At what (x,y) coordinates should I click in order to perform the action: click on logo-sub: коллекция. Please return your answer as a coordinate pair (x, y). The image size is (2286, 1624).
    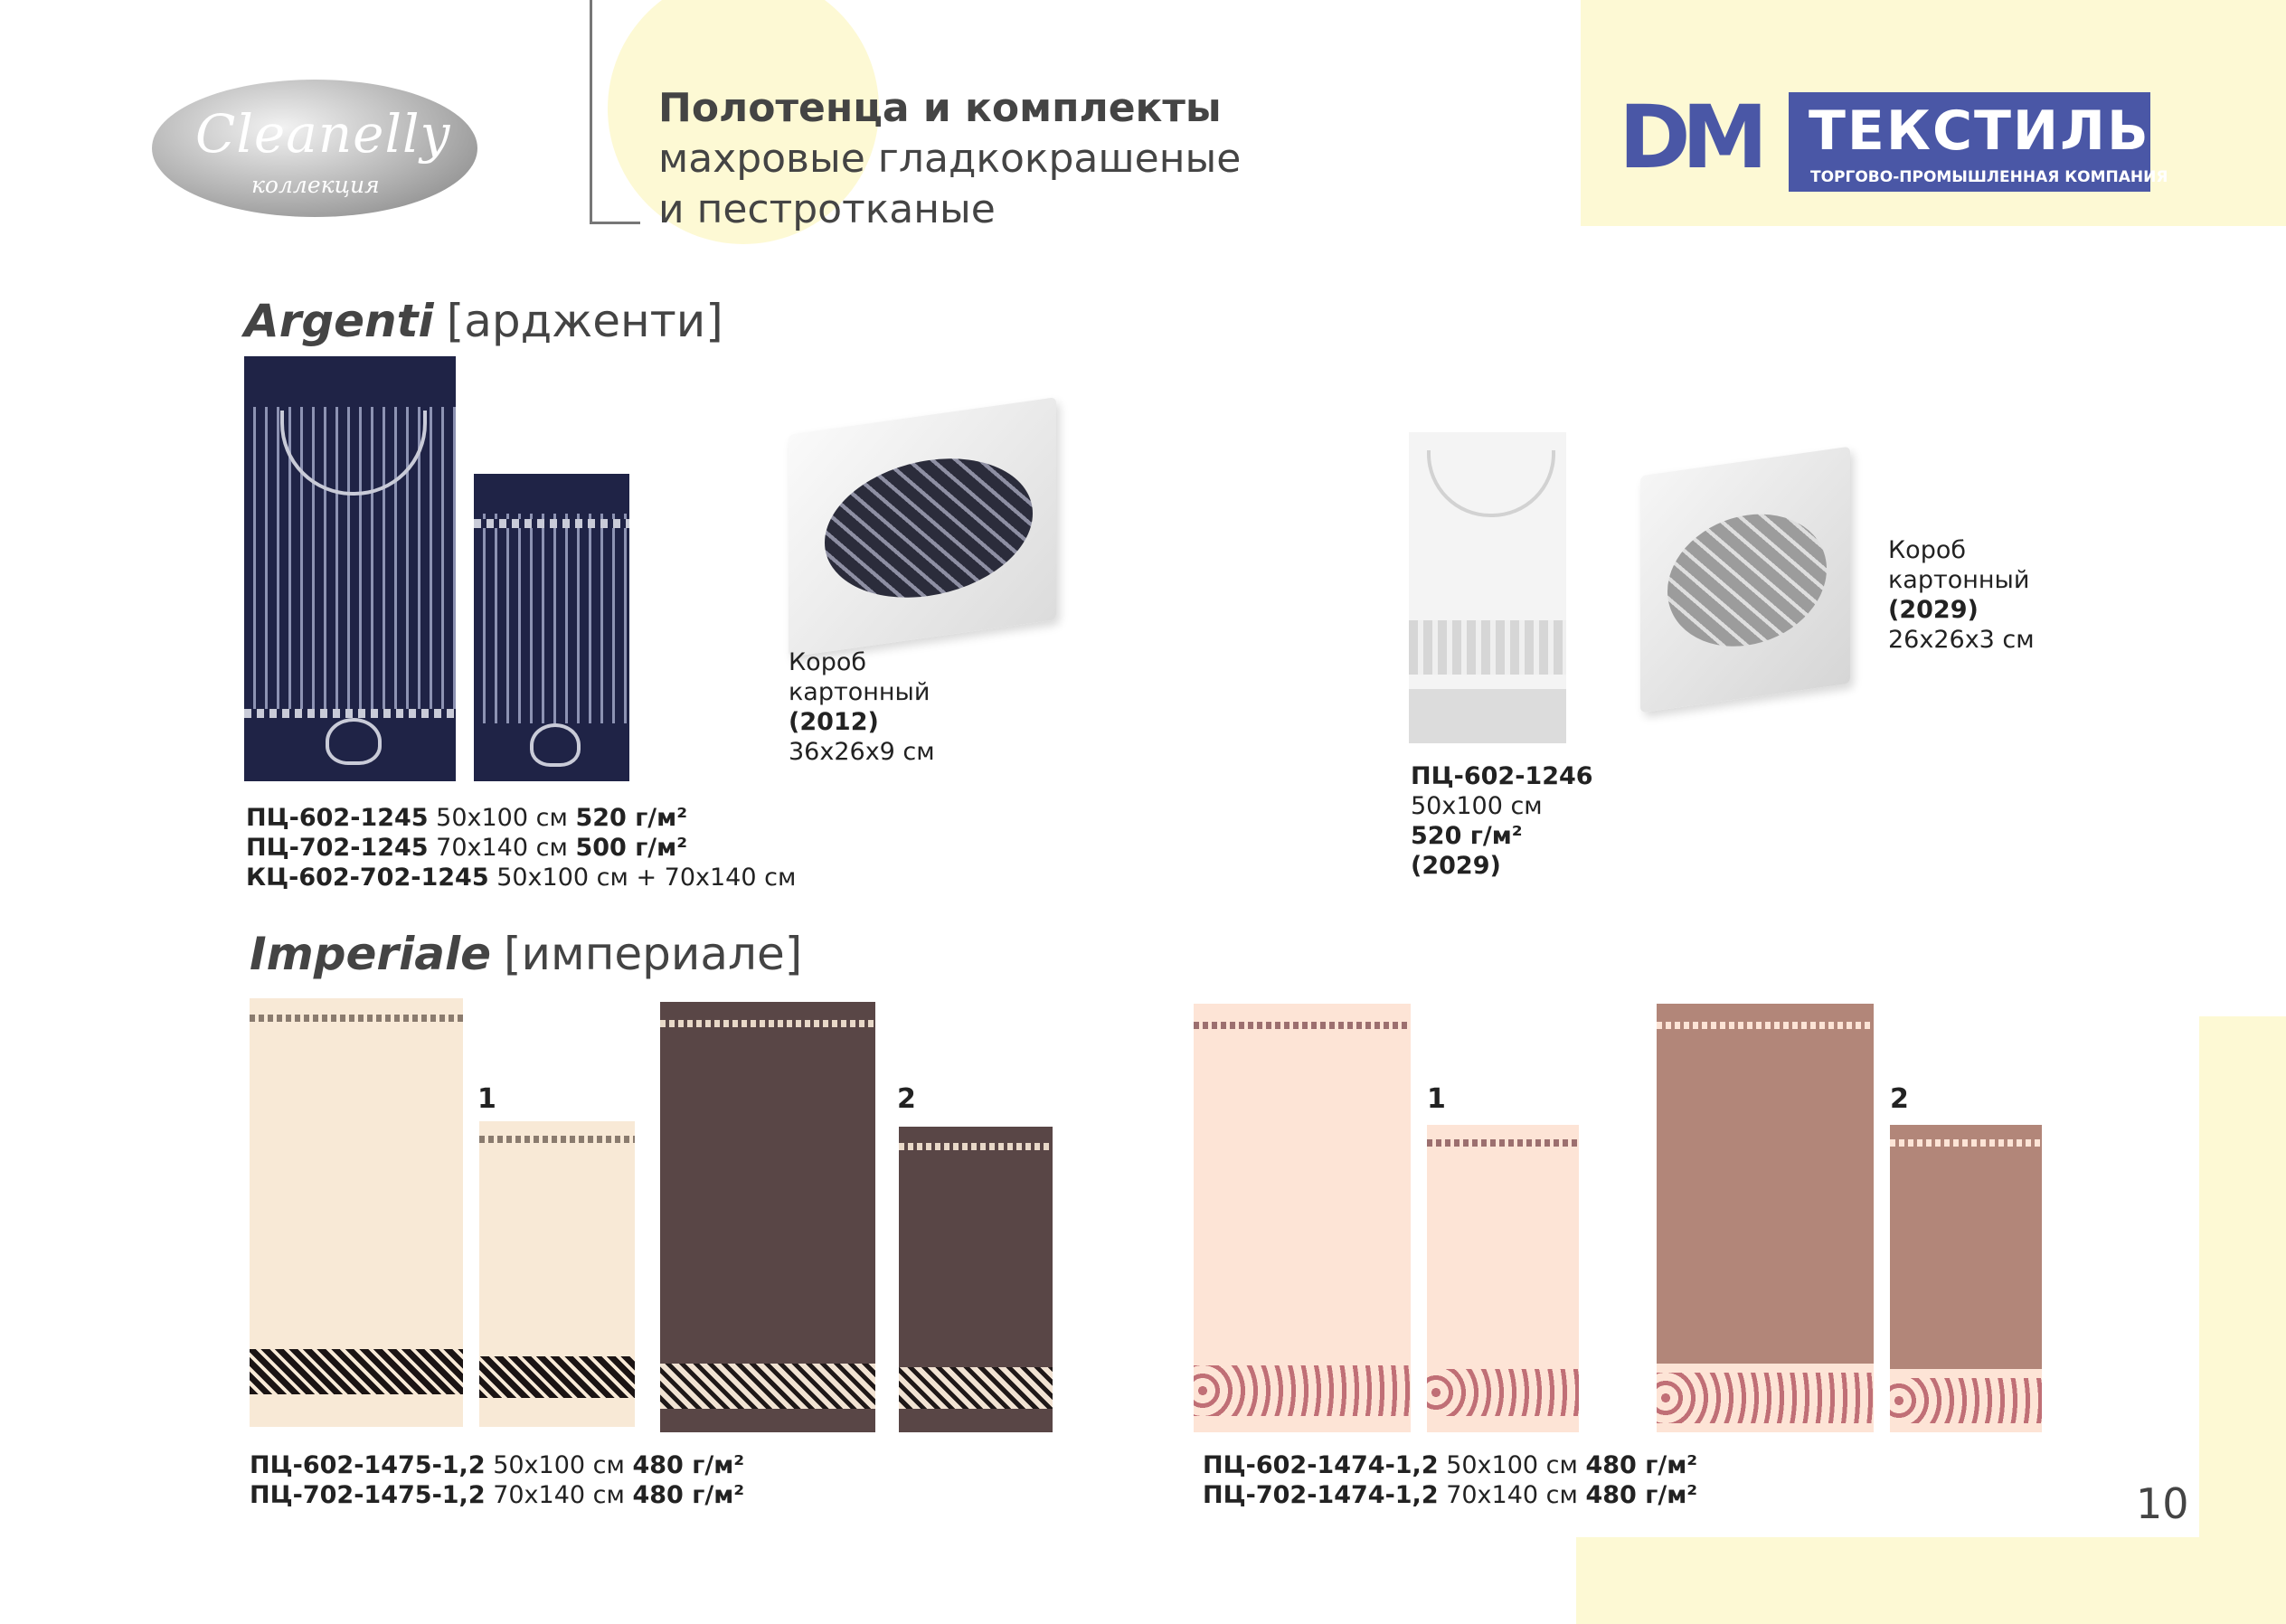
    Looking at the image, I should click on (315, 185).